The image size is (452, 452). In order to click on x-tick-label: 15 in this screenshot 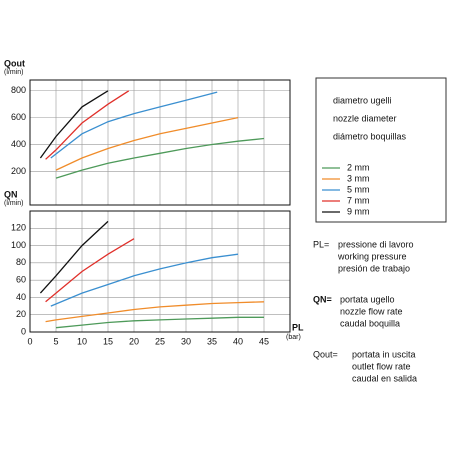, I will do `click(108, 341)`.